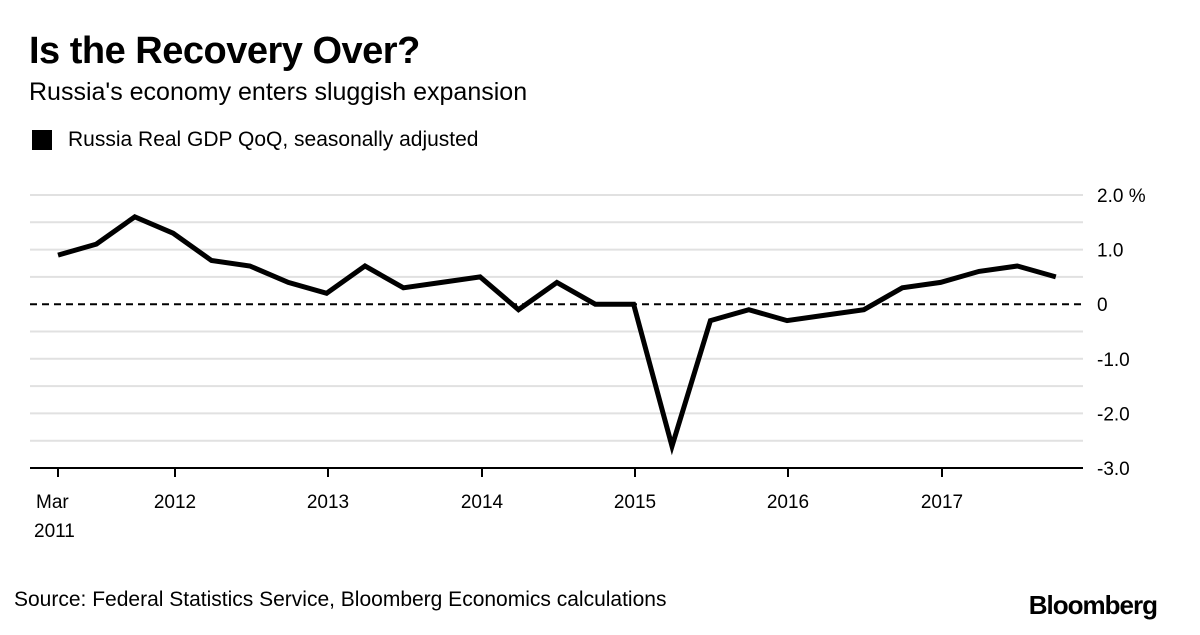 This screenshot has width=1200, height=635. Describe the element at coordinates (224, 51) in the screenshot. I see `chart-title: Is the Recovery Over?` at that location.